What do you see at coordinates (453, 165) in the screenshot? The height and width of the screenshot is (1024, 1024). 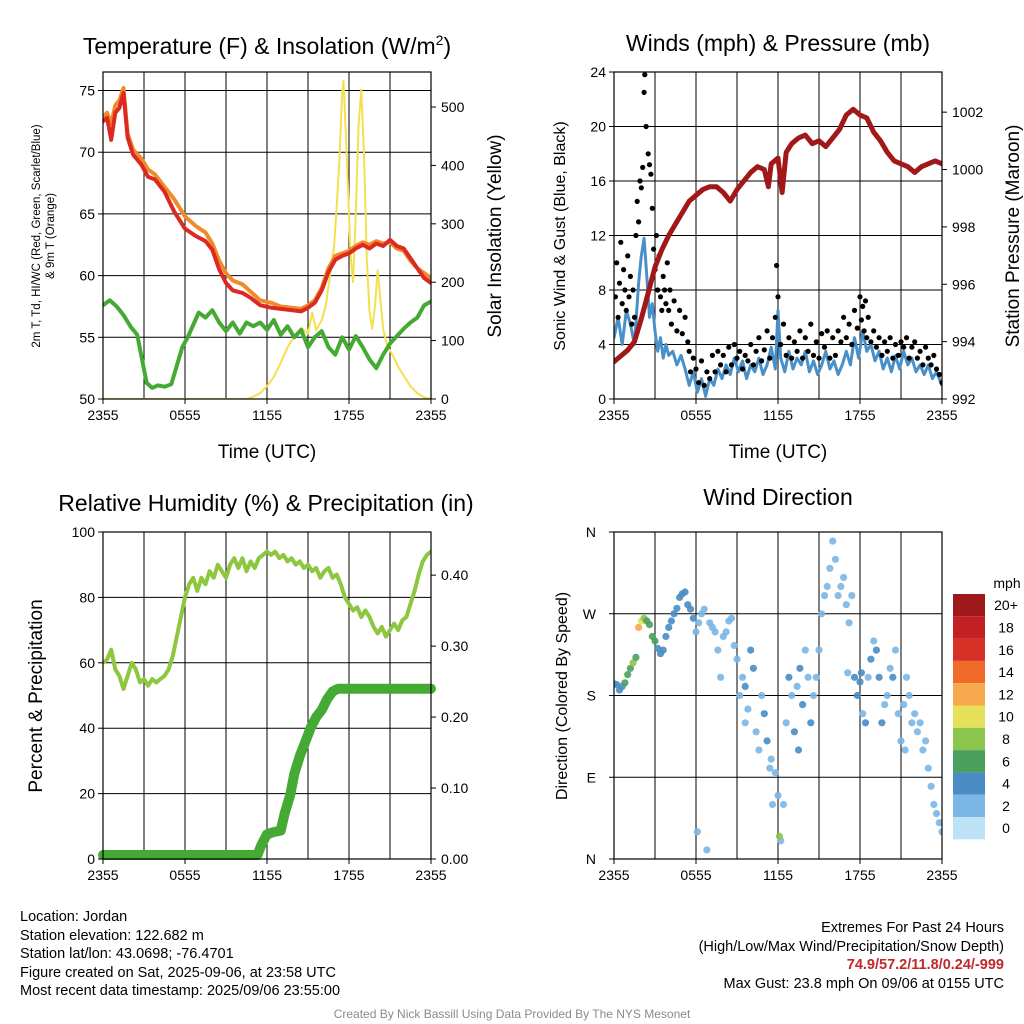 I see `solar-y2tick-label: 400` at bounding box center [453, 165].